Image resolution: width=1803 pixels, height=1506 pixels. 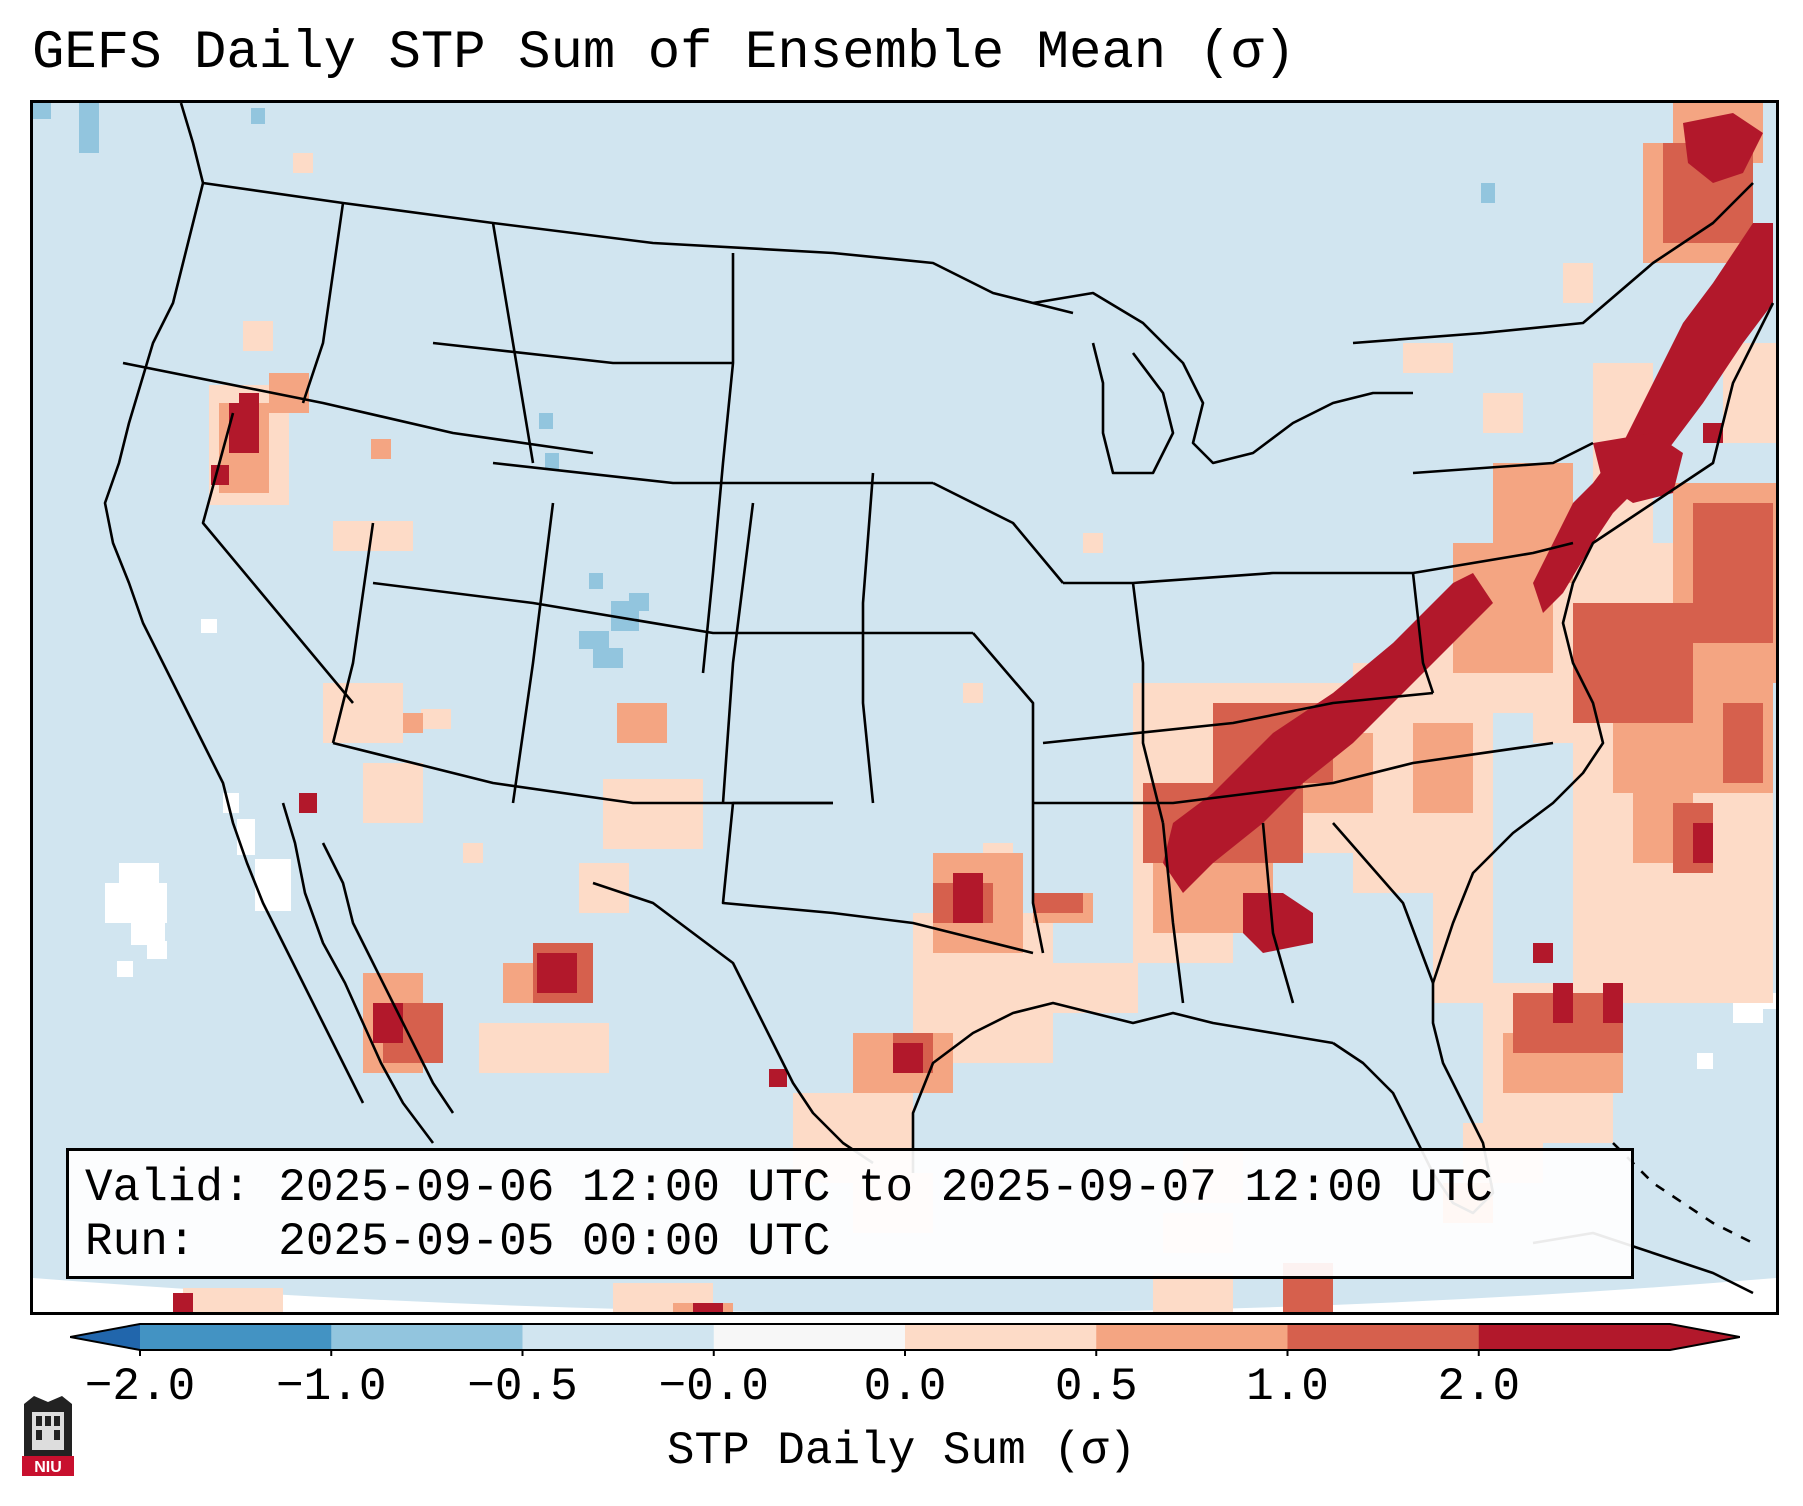 What do you see at coordinates (168, 1188) in the screenshot?
I see `valid-label: Valid:` at bounding box center [168, 1188].